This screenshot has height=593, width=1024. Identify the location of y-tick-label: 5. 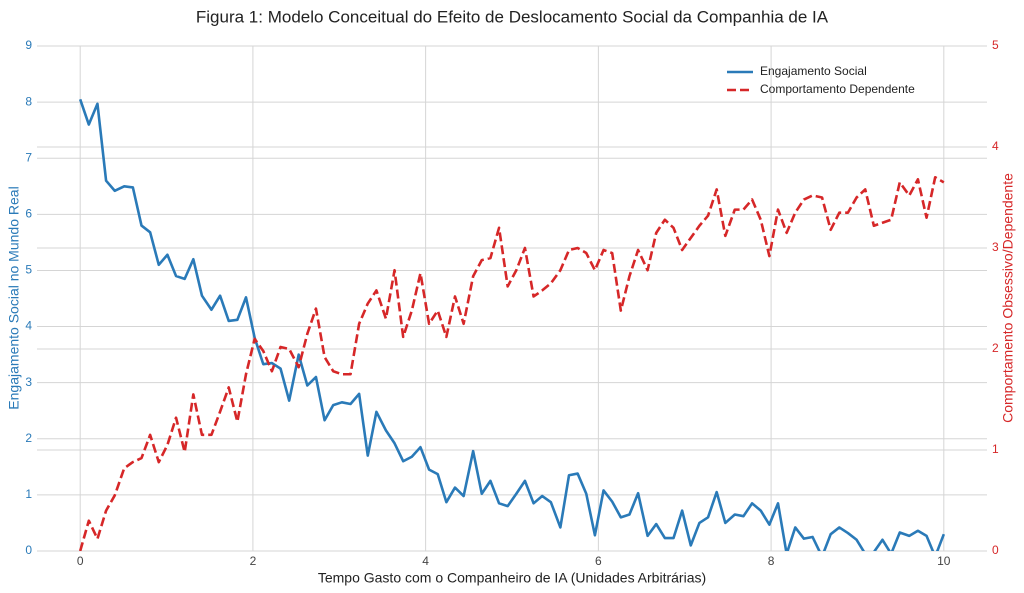
(28, 270).